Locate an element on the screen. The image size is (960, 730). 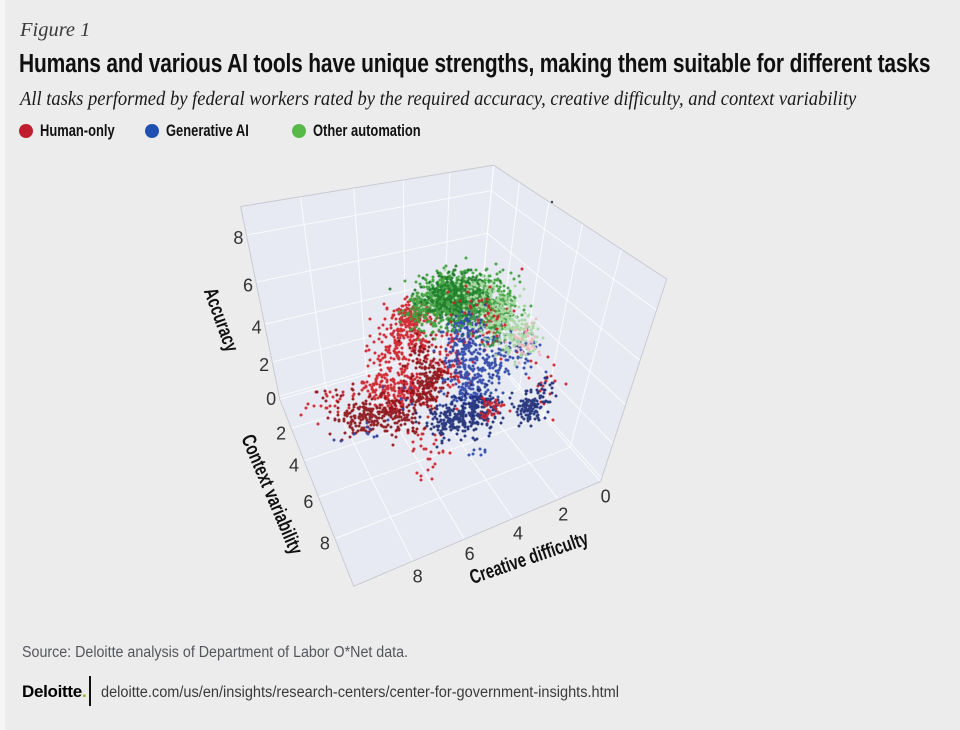
svg-text: Accuracy is located at coordinates (221, 319).